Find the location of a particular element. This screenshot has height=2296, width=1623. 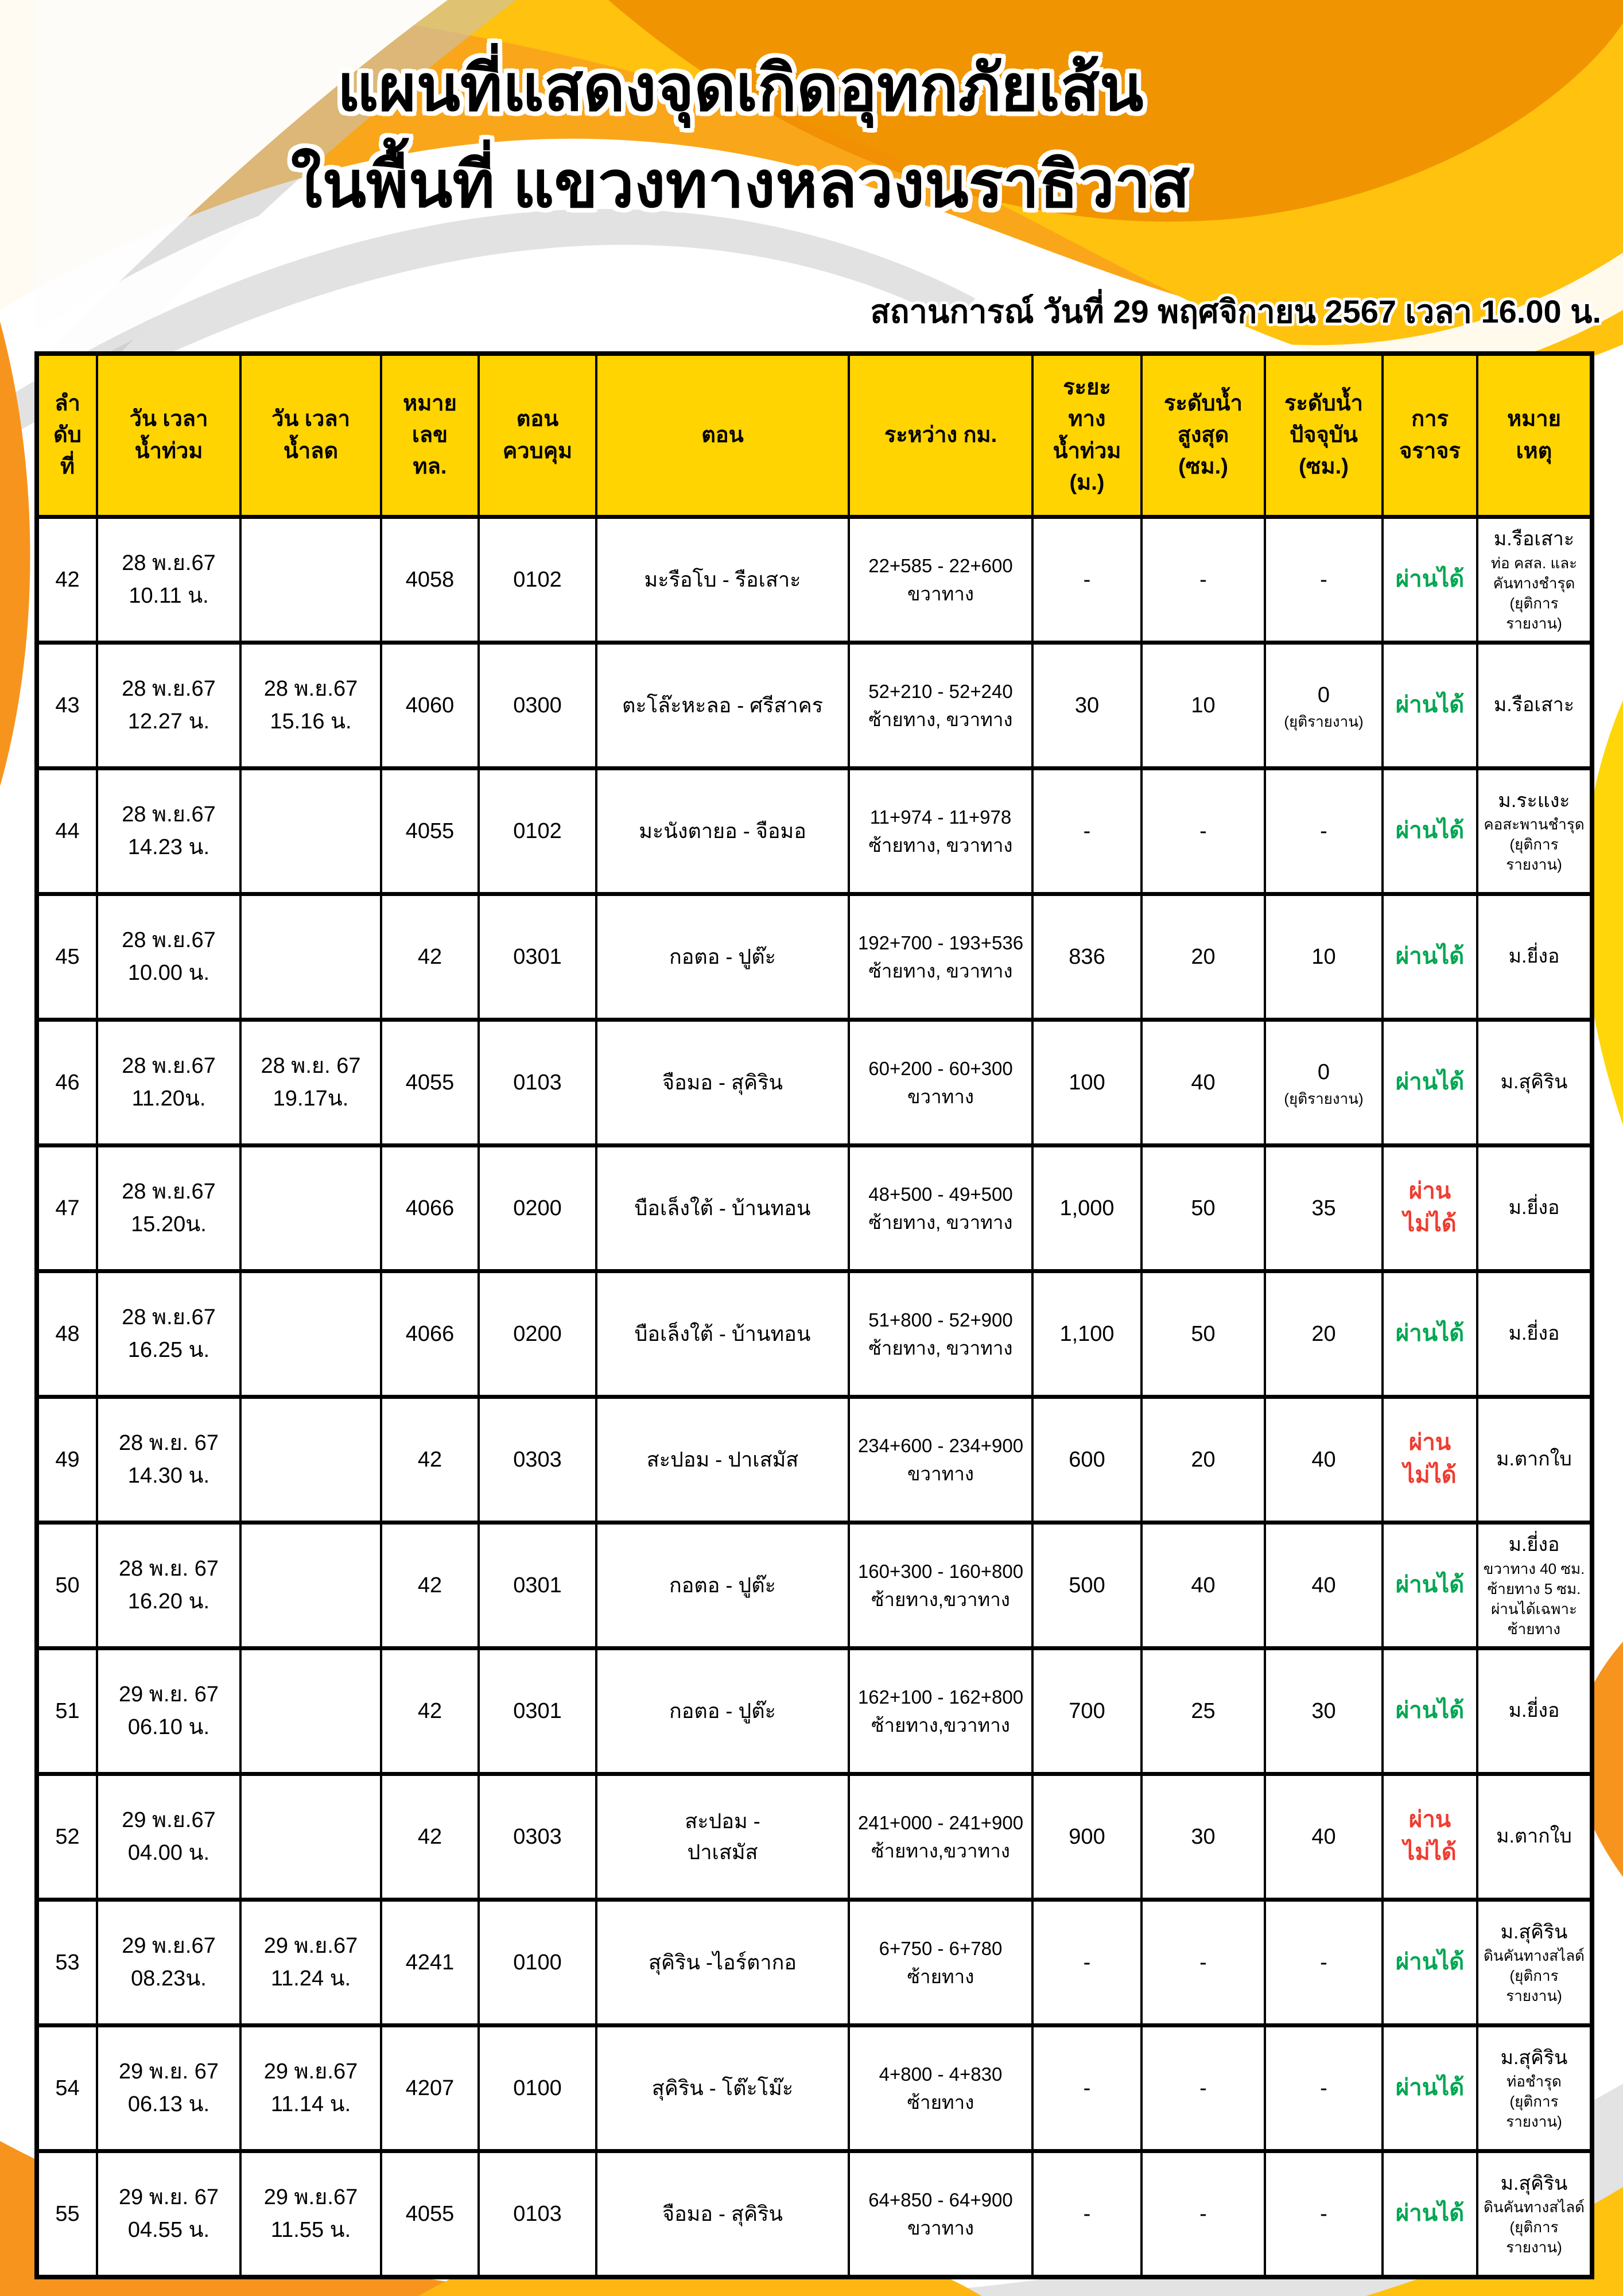

cell-section-name: ตะโล๊ะหะลอ - ศรีสาคร is located at coordinates (722, 705).